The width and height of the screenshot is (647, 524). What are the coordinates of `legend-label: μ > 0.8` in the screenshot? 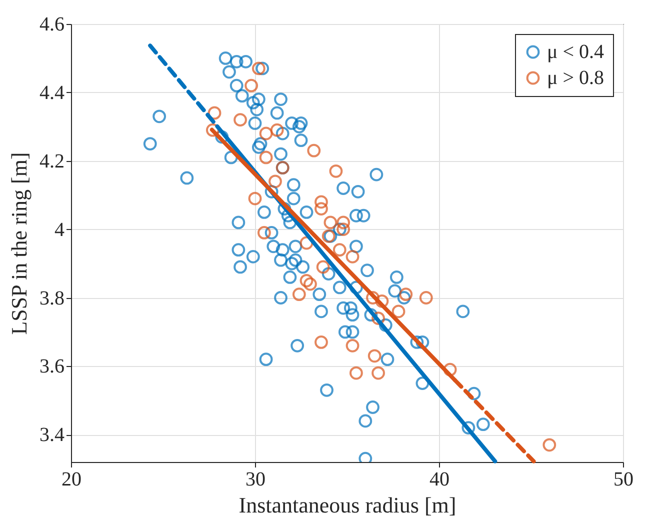 It's located at (575, 78).